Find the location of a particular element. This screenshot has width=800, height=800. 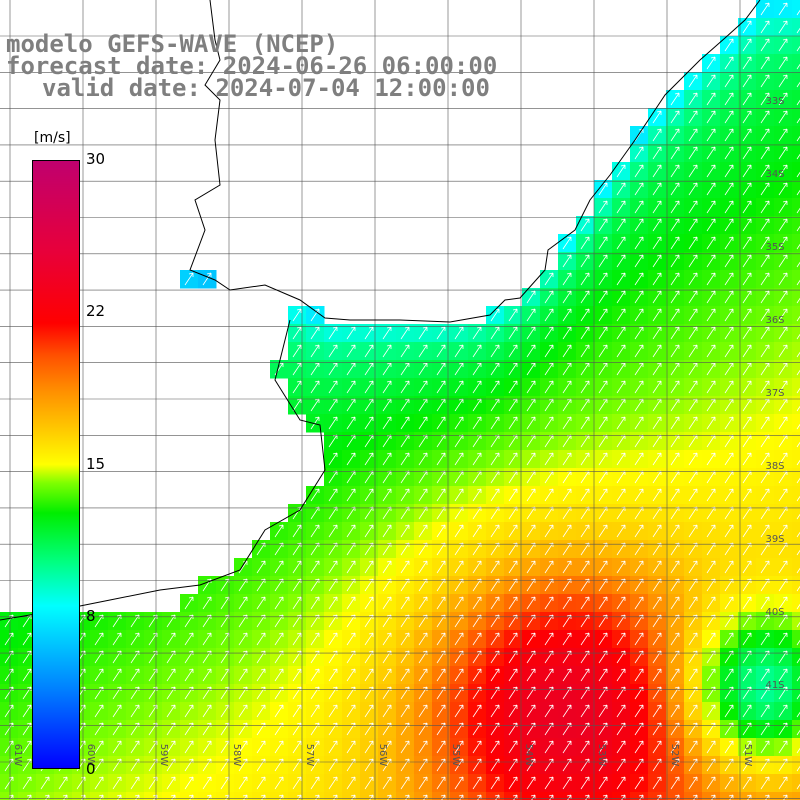

colorbar-units: [m/s] is located at coordinates (52, 138).